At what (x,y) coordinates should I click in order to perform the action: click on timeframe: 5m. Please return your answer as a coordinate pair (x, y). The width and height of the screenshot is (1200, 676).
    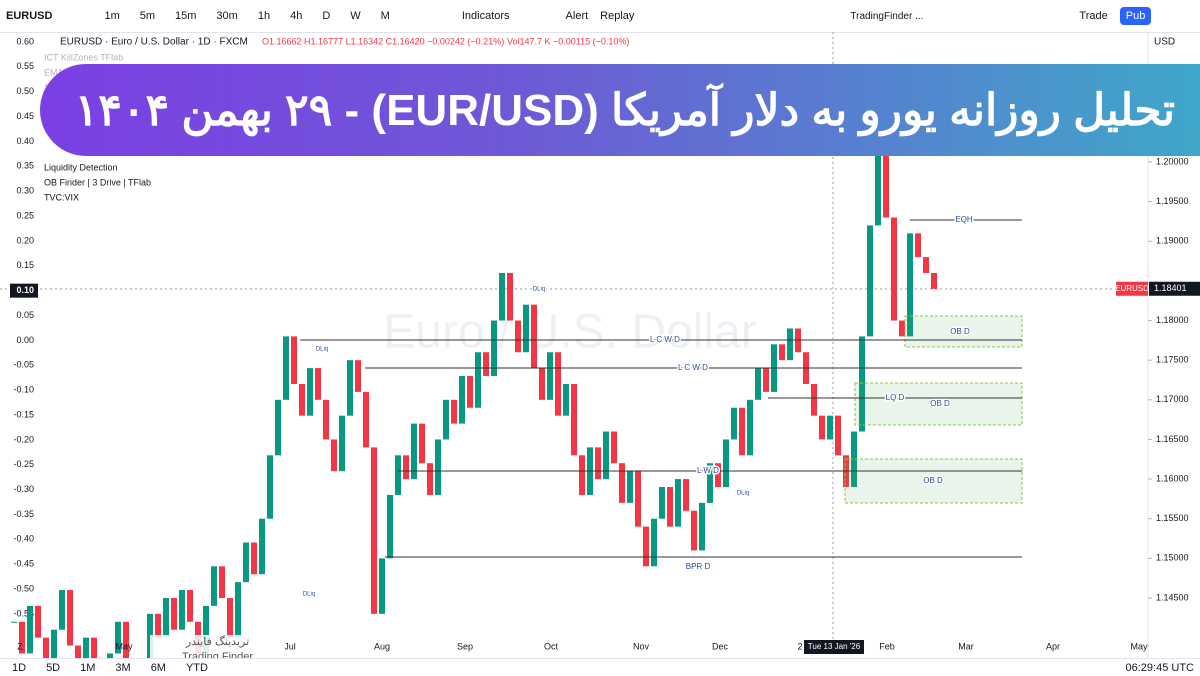
    Looking at the image, I should click on (147, 16).